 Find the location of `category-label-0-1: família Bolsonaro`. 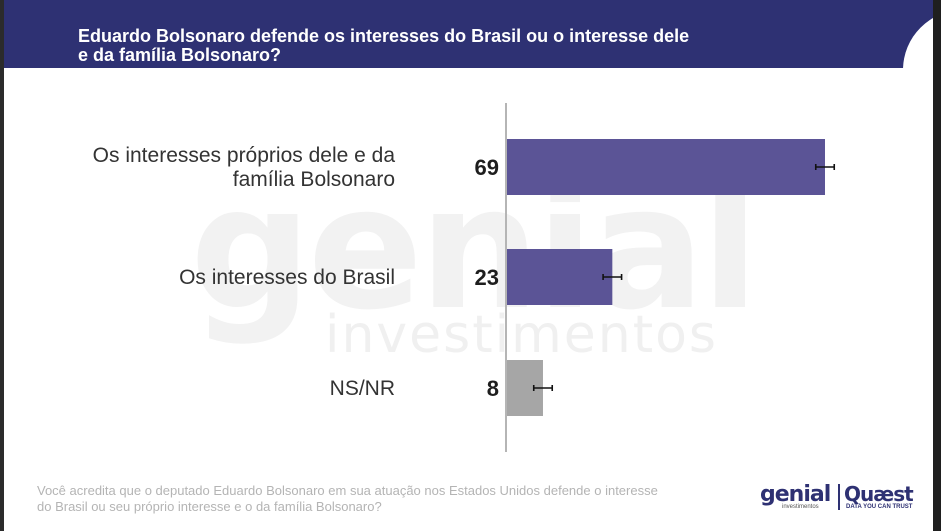

category-label-0-1: família Bolsonaro is located at coordinates (314, 179).